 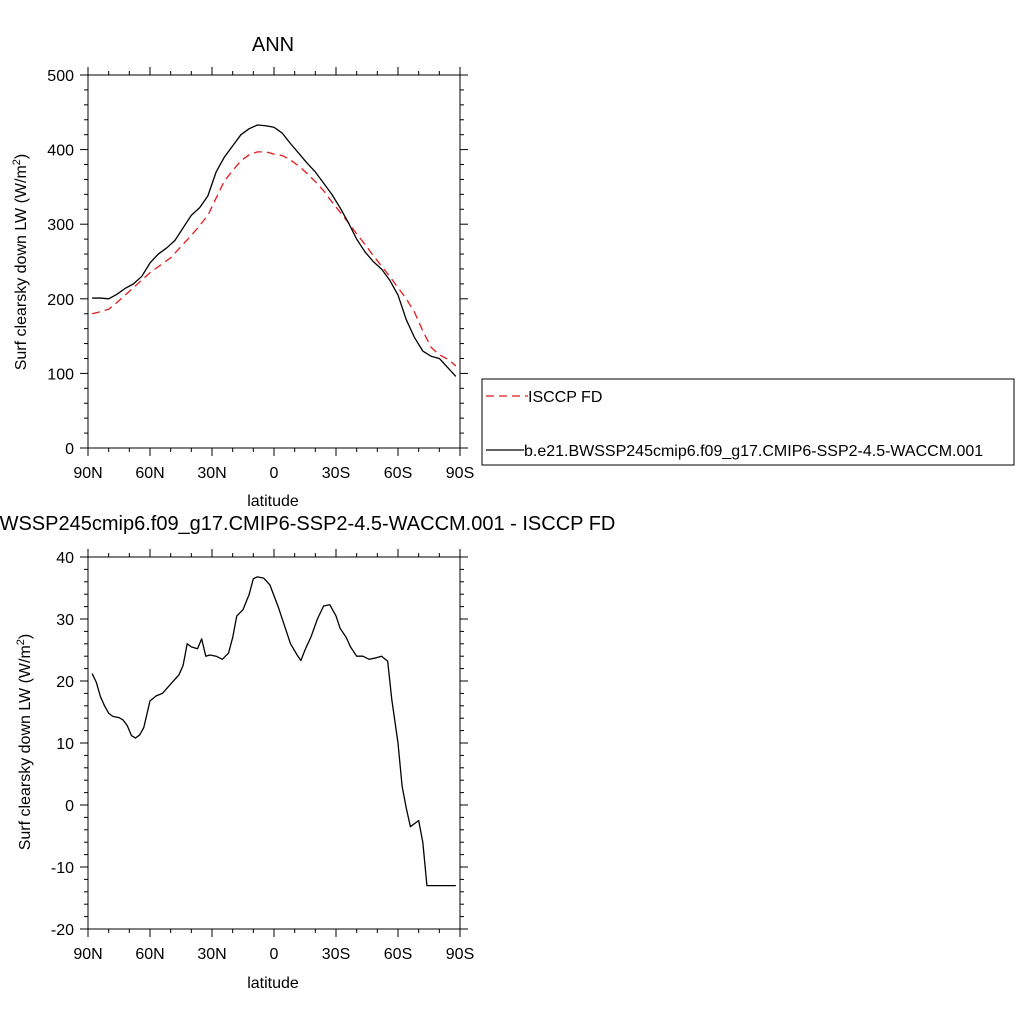 I want to click on series-line-model, so click(x=274, y=250).